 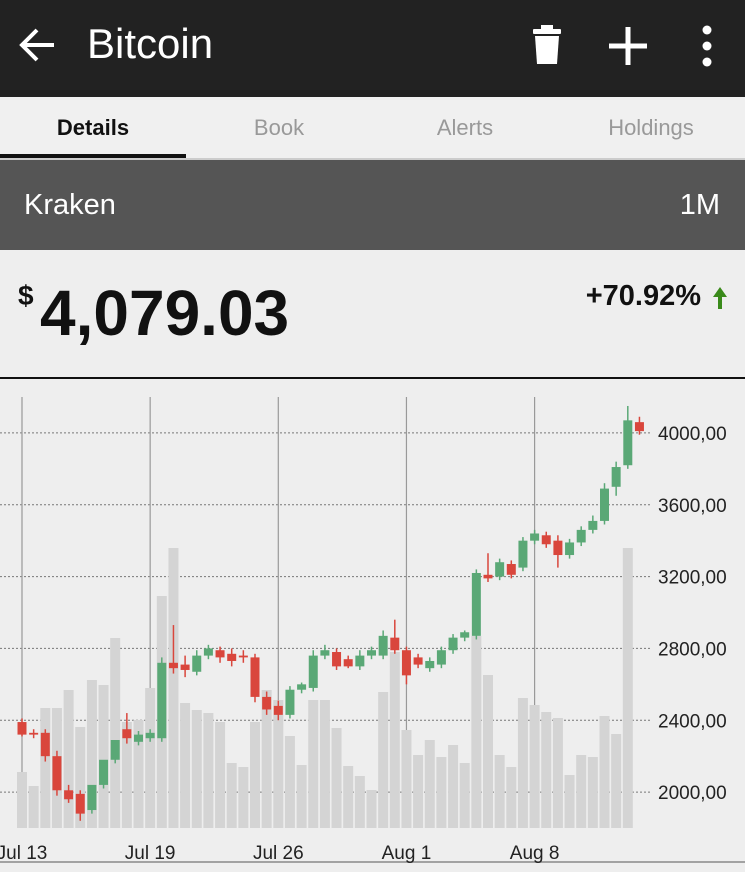 I want to click on exchange-name: Kraken, so click(x=70, y=205).